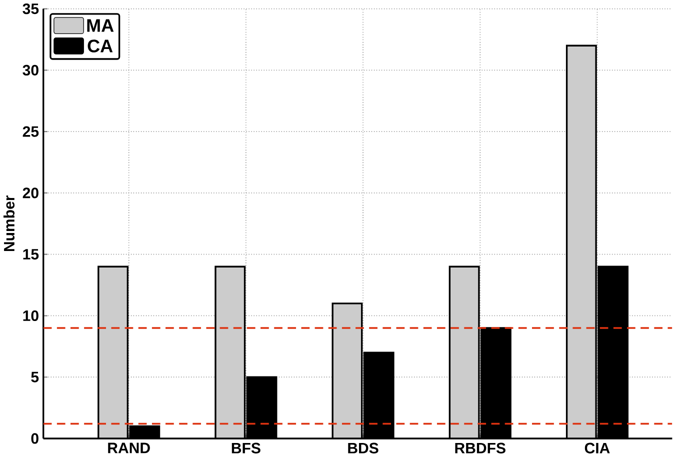 The width and height of the screenshot is (673, 457). Describe the element at coordinates (35, 377) in the screenshot. I see `y-tick-label: 5` at that location.